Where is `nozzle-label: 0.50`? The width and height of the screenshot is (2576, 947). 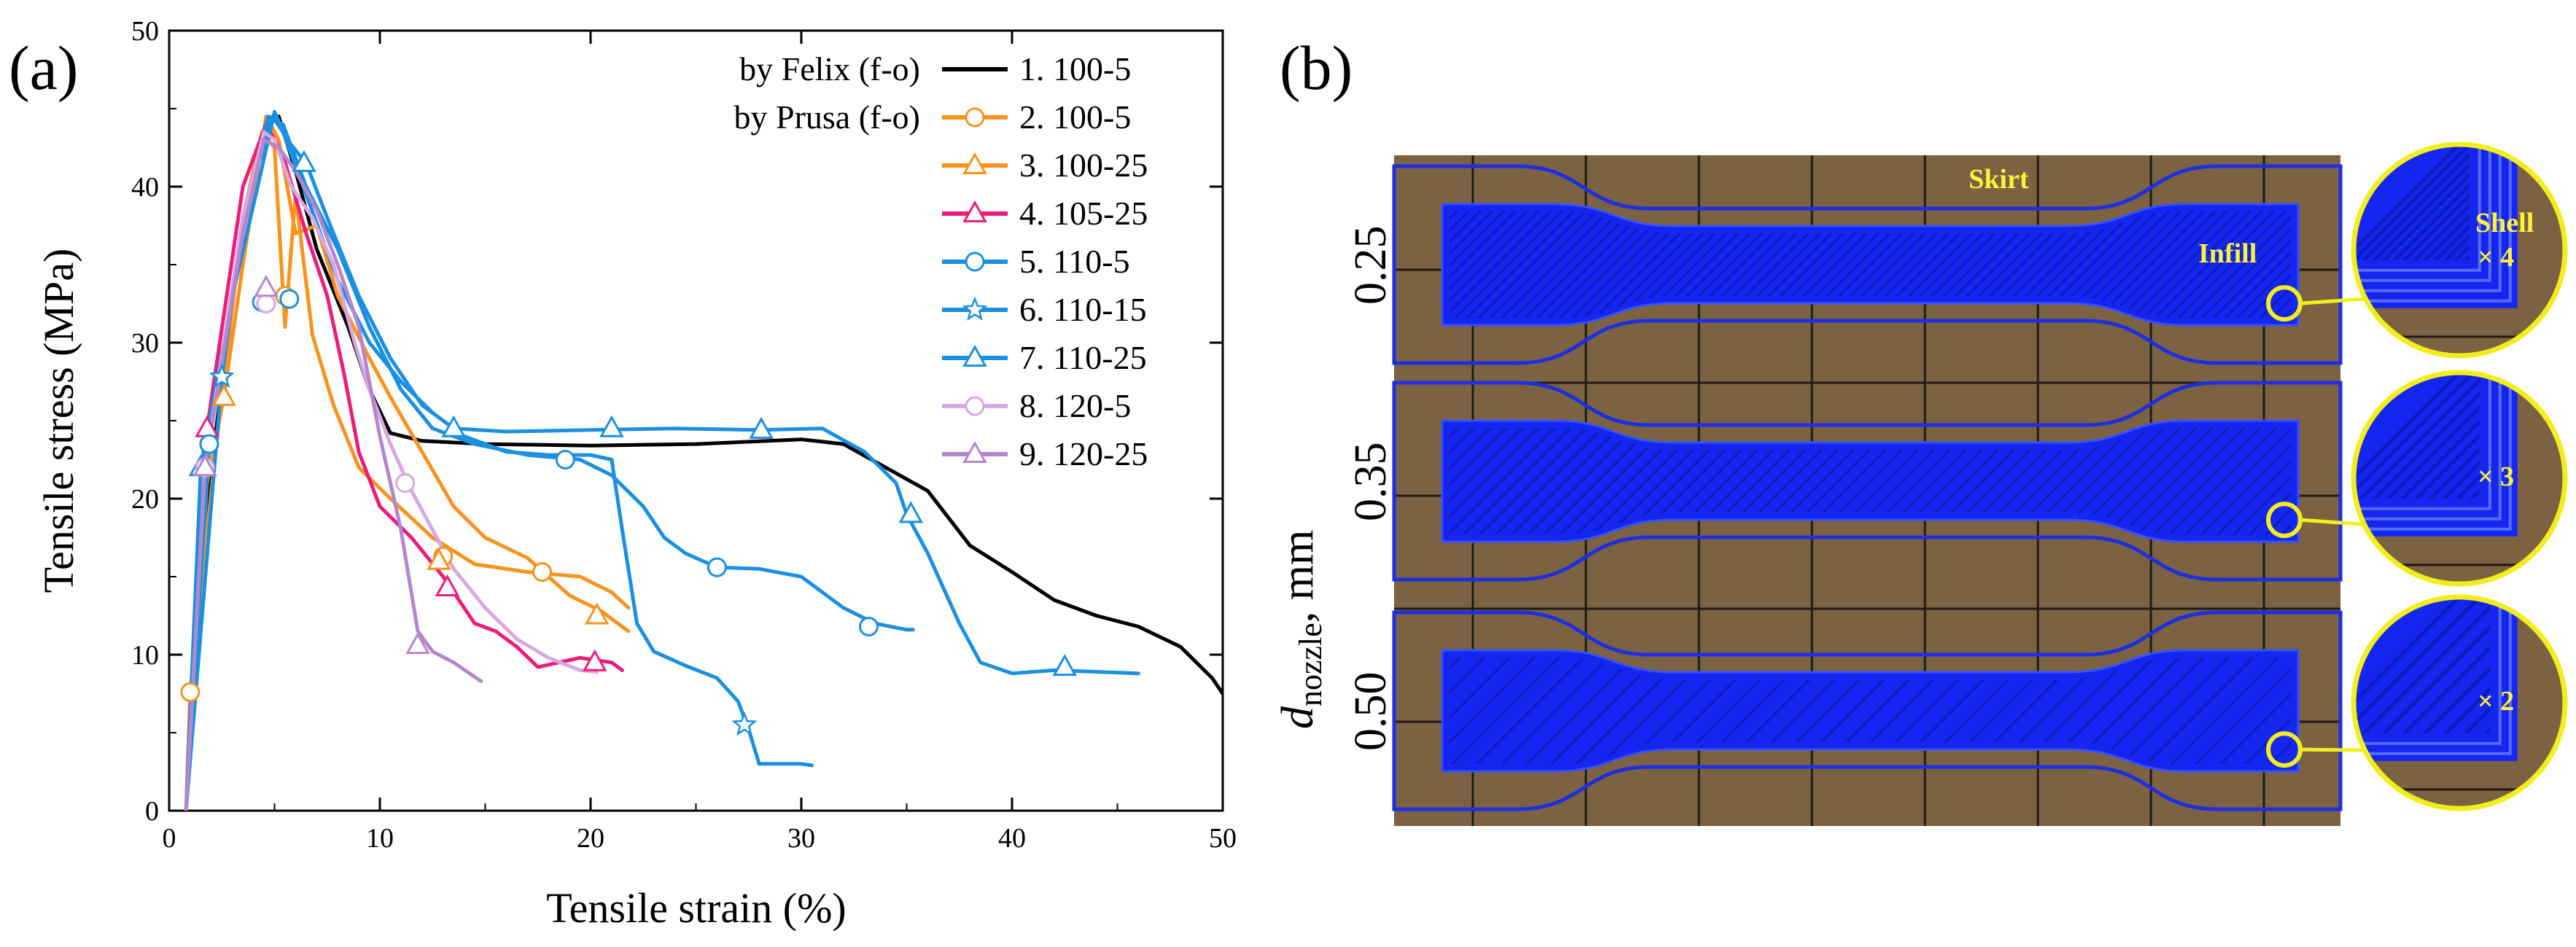 nozzle-label: 0.50 is located at coordinates (1371, 712).